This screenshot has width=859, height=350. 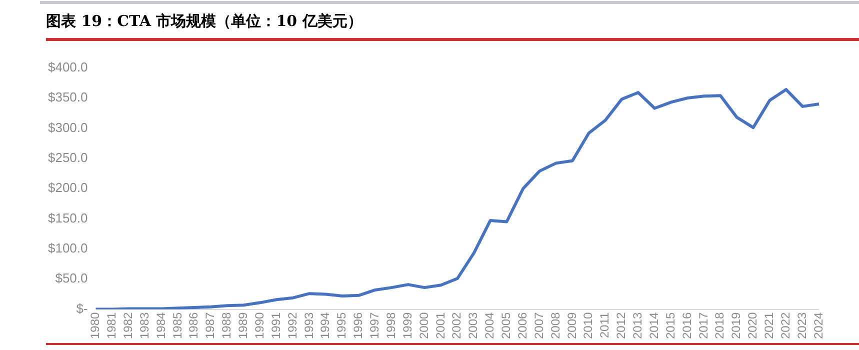 What do you see at coordinates (71, 278) in the screenshot?
I see `y-tick-label: $50.0` at bounding box center [71, 278].